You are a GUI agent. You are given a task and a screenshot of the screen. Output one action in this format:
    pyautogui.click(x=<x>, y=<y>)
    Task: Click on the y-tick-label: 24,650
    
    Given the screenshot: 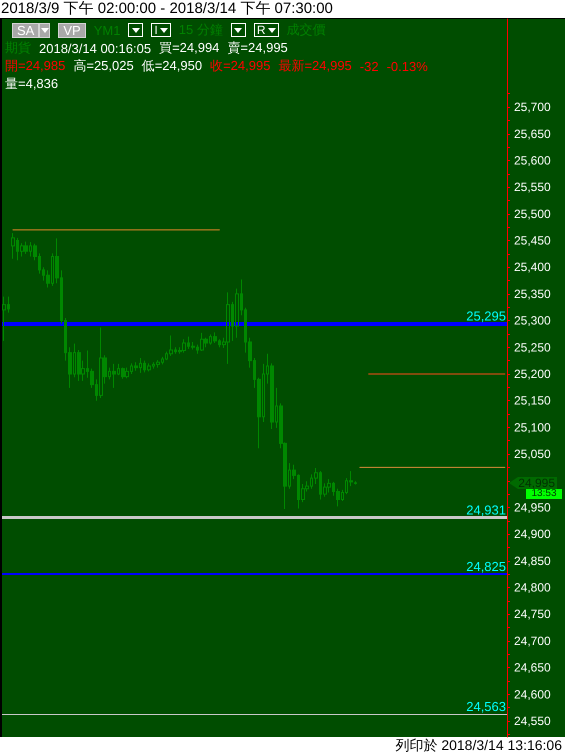 What is the action you would take?
    pyautogui.click(x=533, y=667)
    